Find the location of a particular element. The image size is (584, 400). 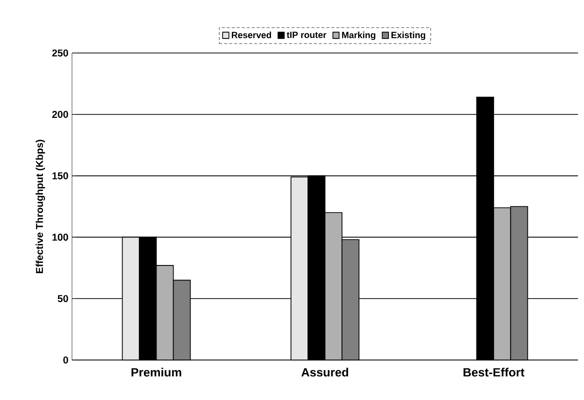

legend-label: Existing is located at coordinates (408, 36).